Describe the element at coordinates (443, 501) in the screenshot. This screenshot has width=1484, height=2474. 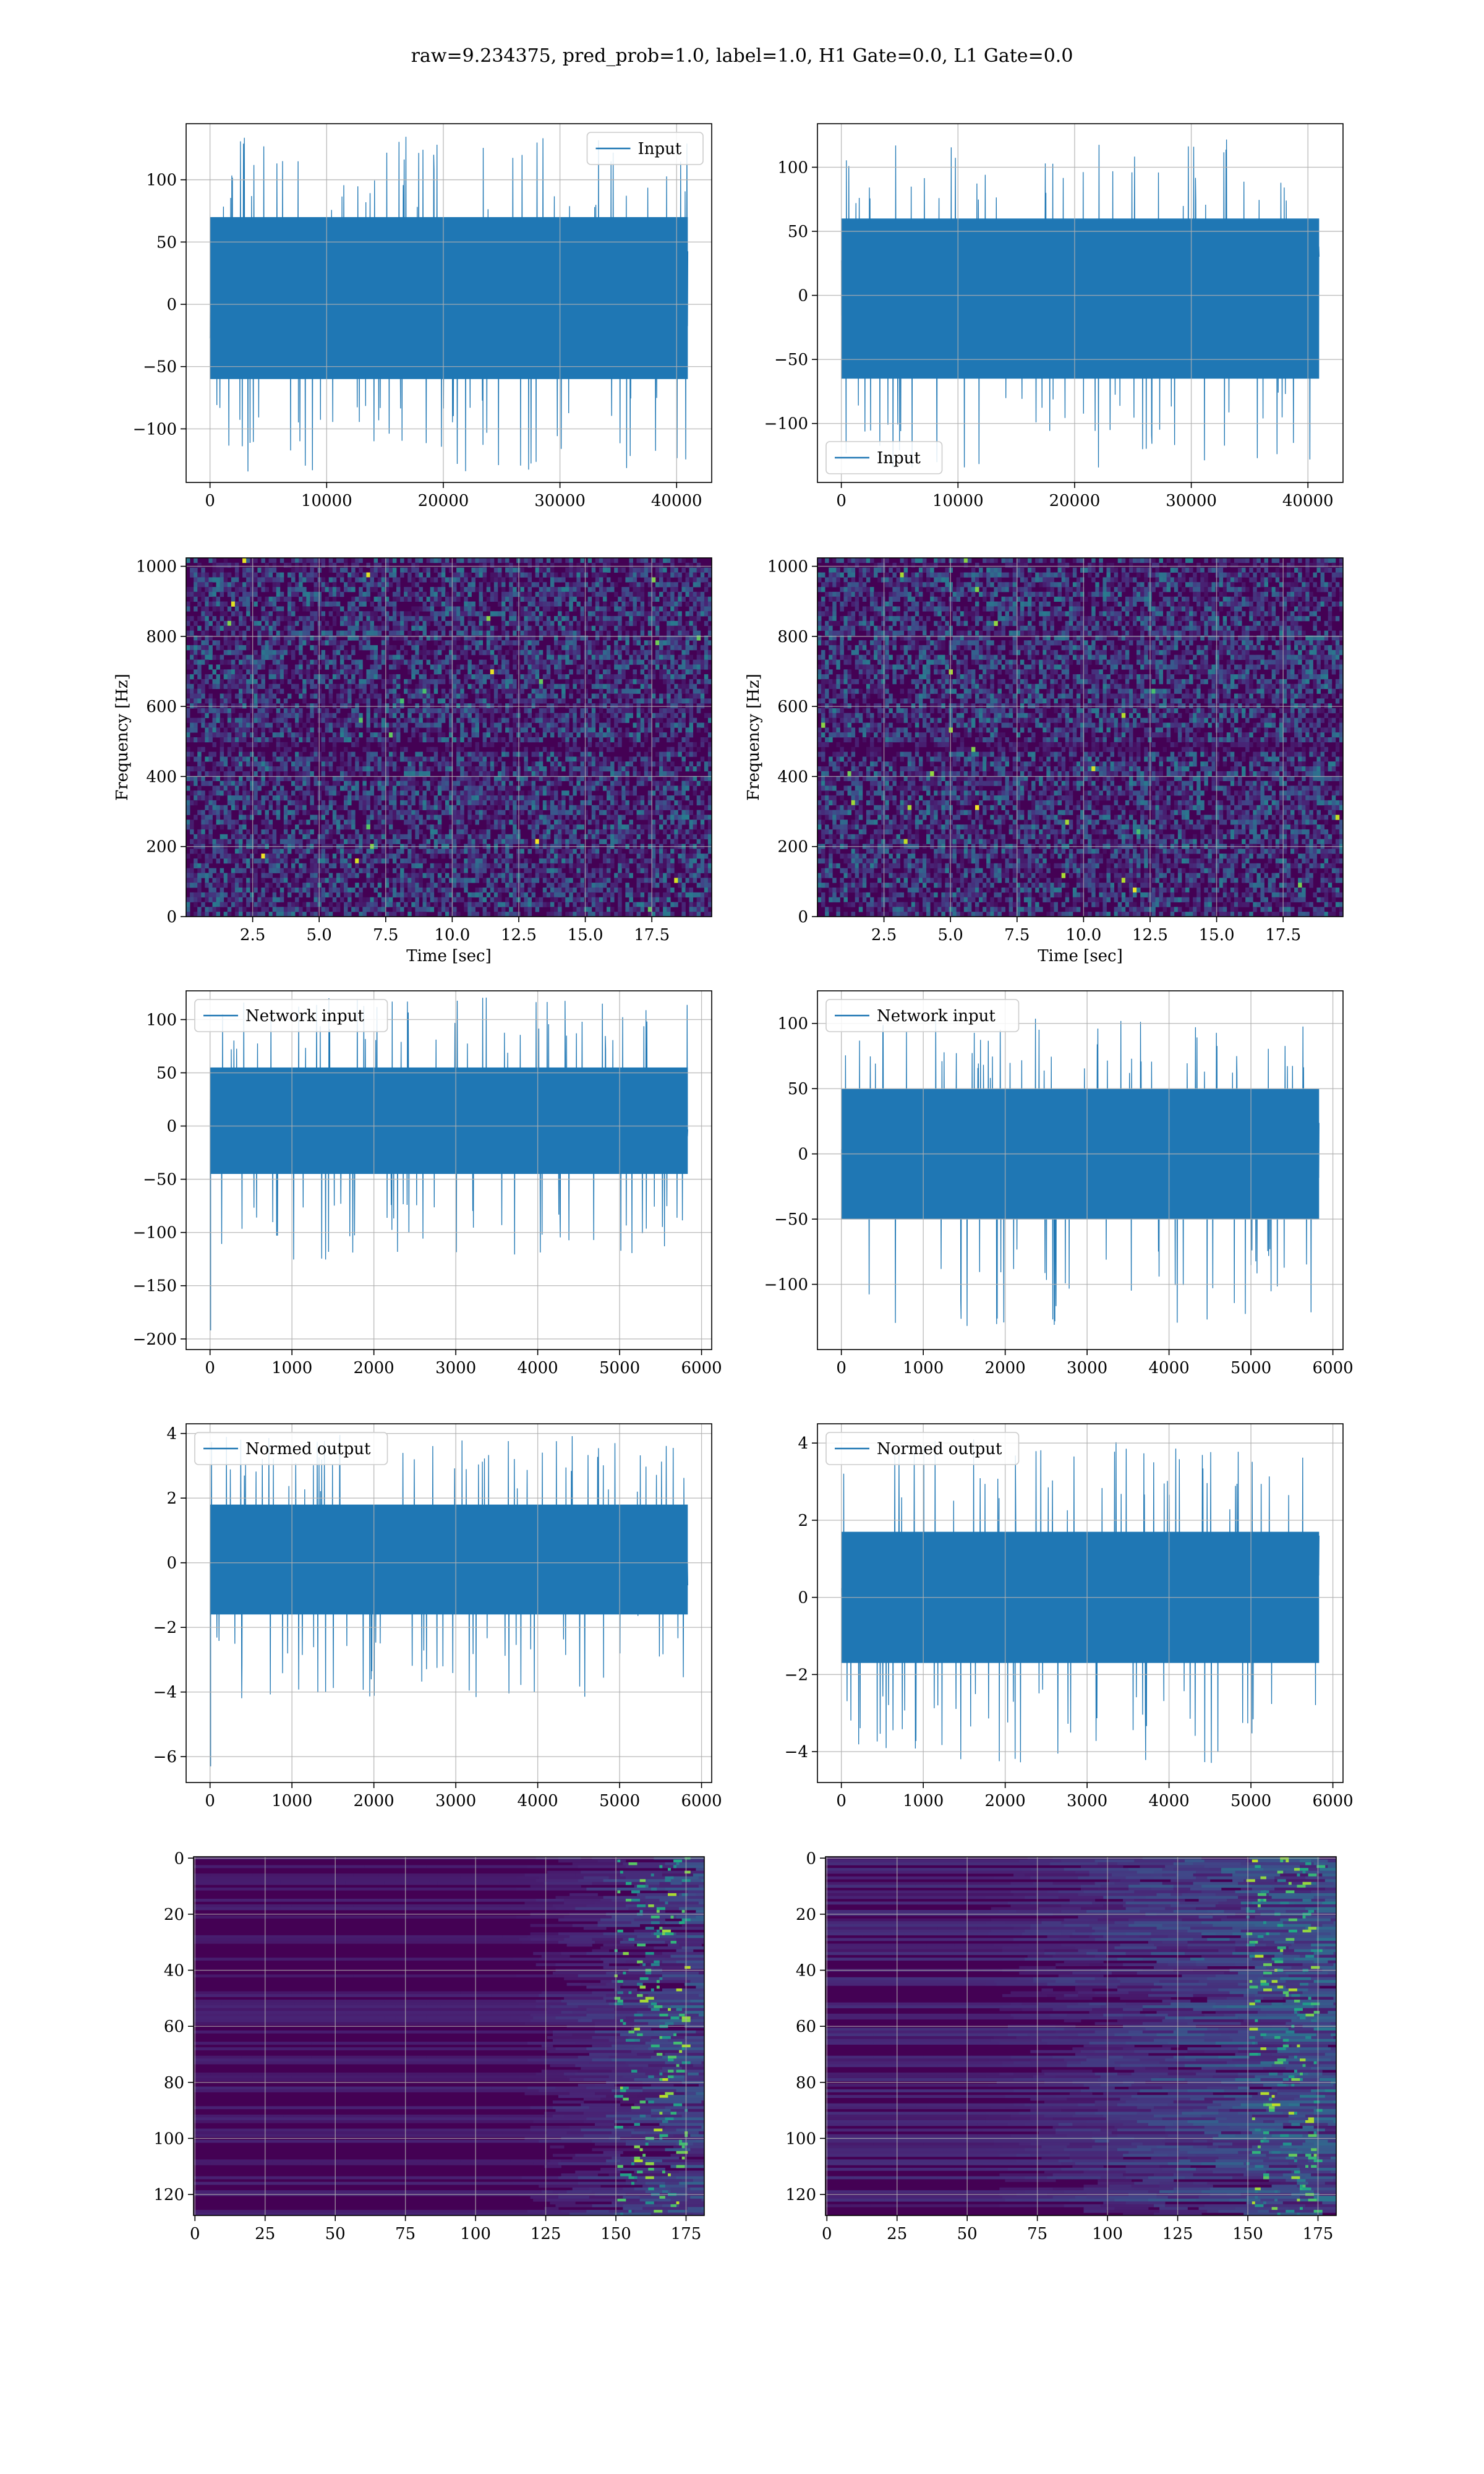
I see `h1-input-xtick-label-2: 20000` at that location.